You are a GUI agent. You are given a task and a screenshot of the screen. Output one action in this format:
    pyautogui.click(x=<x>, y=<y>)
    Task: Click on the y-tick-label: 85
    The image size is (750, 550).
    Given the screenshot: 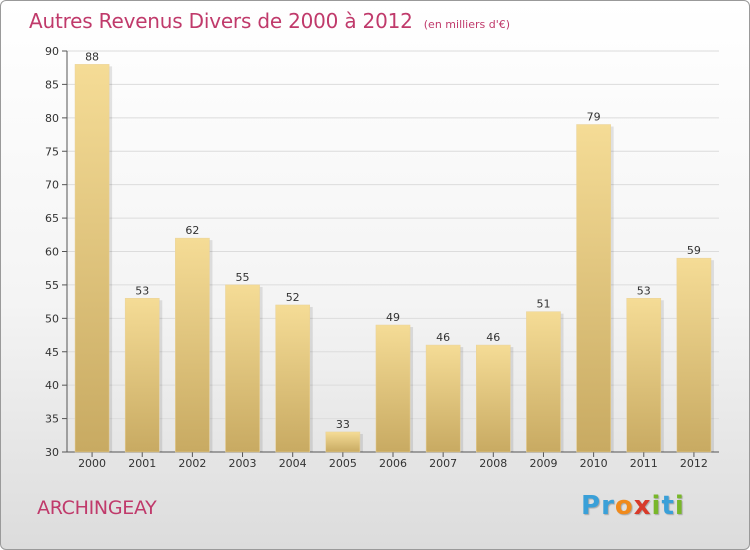 What is the action you would take?
    pyautogui.click(x=52, y=84)
    